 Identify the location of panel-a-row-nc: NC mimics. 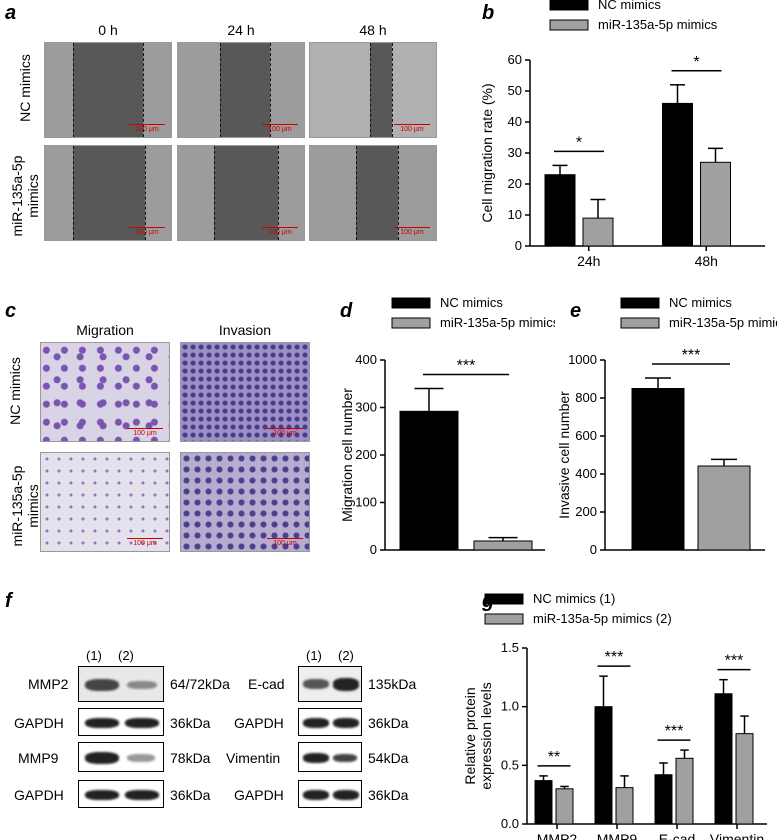
(25, 88).